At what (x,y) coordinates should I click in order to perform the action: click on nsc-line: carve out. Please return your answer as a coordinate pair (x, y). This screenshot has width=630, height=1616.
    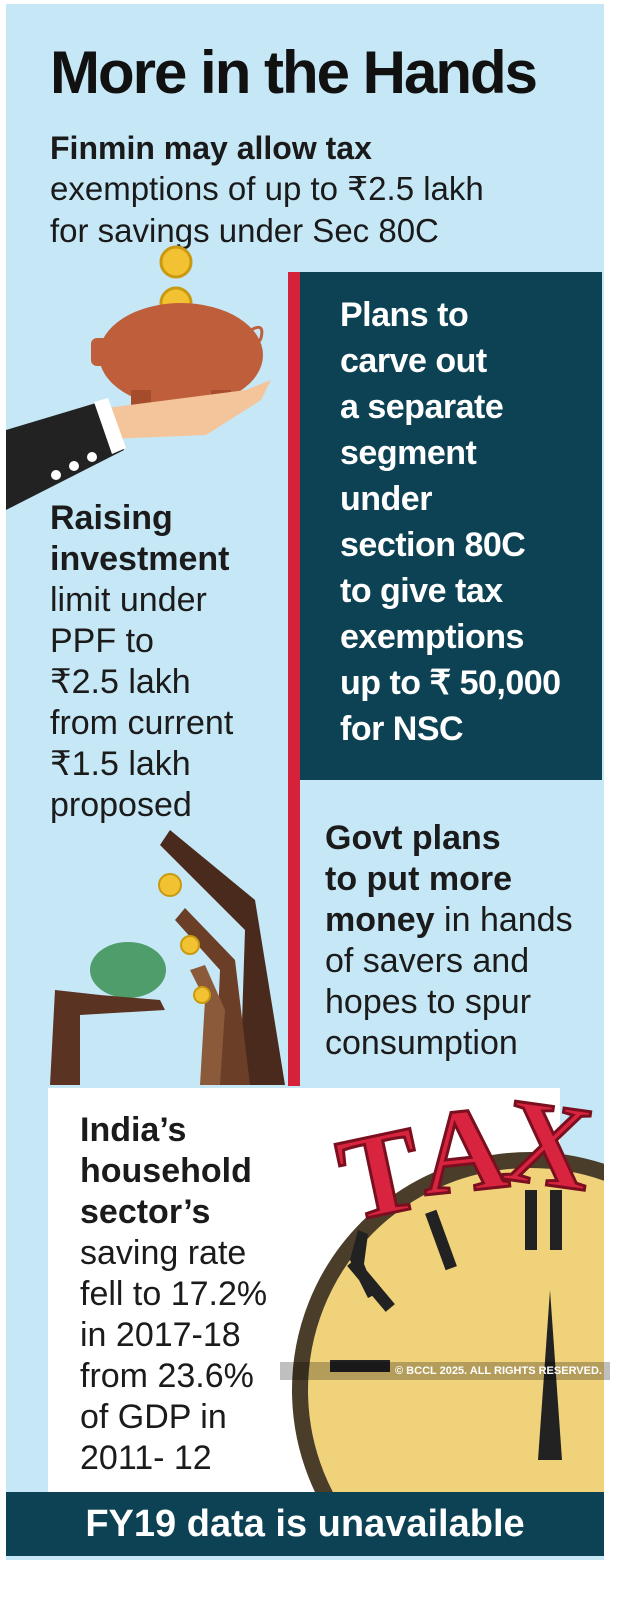
    Looking at the image, I should click on (413, 361).